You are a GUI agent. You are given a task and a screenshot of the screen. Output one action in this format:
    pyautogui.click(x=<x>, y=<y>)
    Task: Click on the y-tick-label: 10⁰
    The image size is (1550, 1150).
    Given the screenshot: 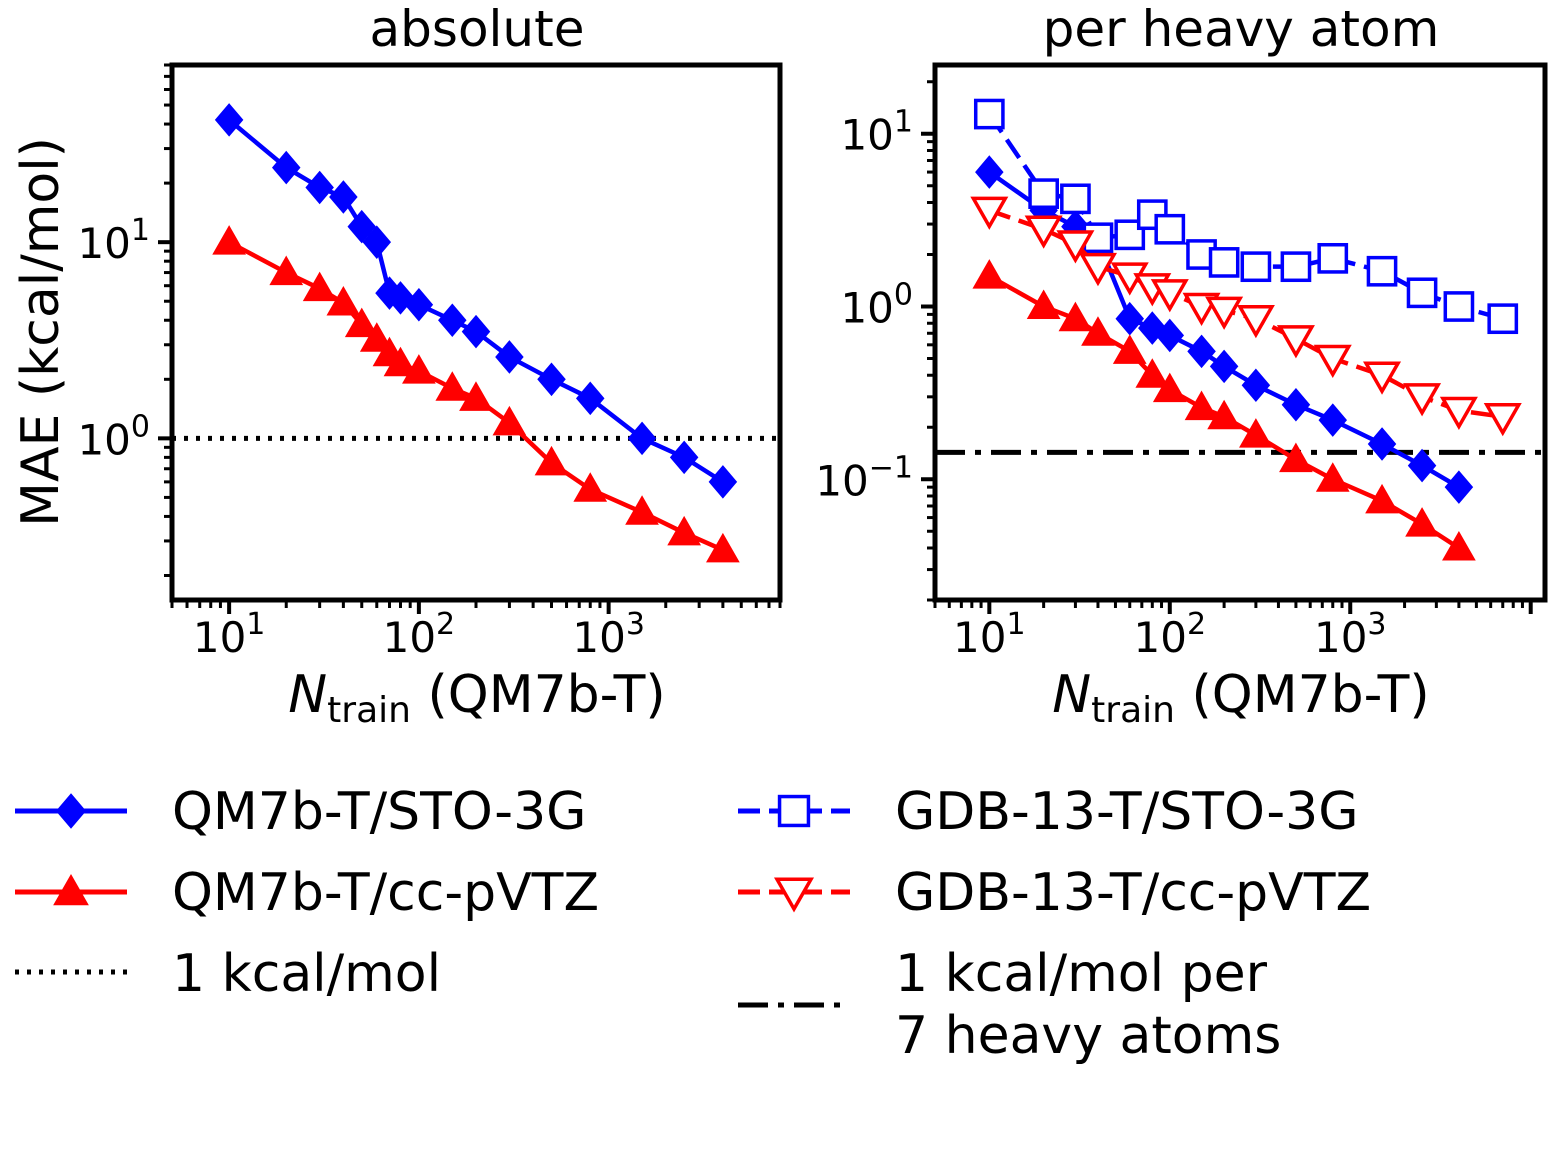 What is the action you would take?
    pyautogui.click(x=113, y=436)
    